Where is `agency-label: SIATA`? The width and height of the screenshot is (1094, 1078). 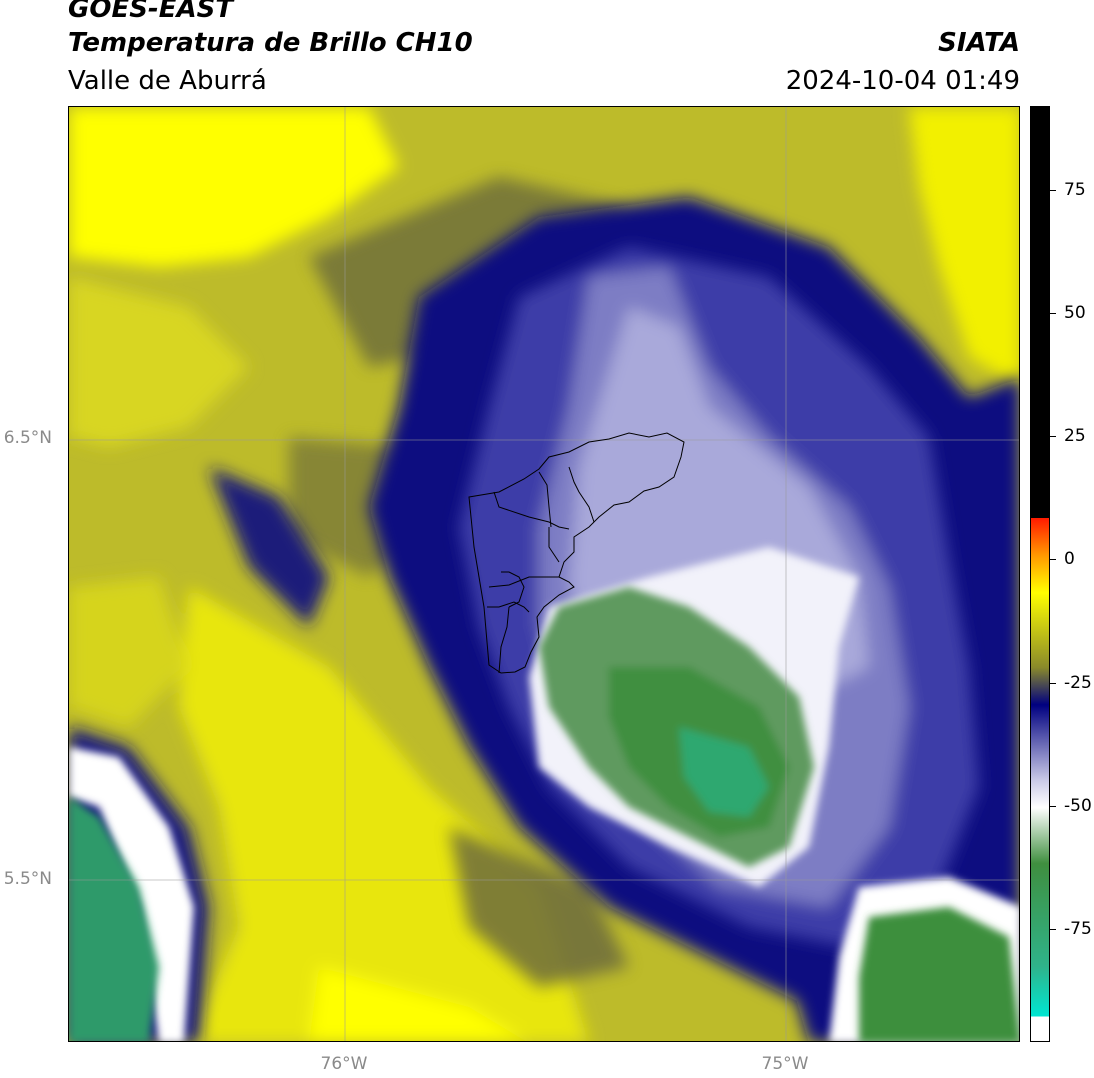
agency-label: SIATA is located at coordinates (979, 43).